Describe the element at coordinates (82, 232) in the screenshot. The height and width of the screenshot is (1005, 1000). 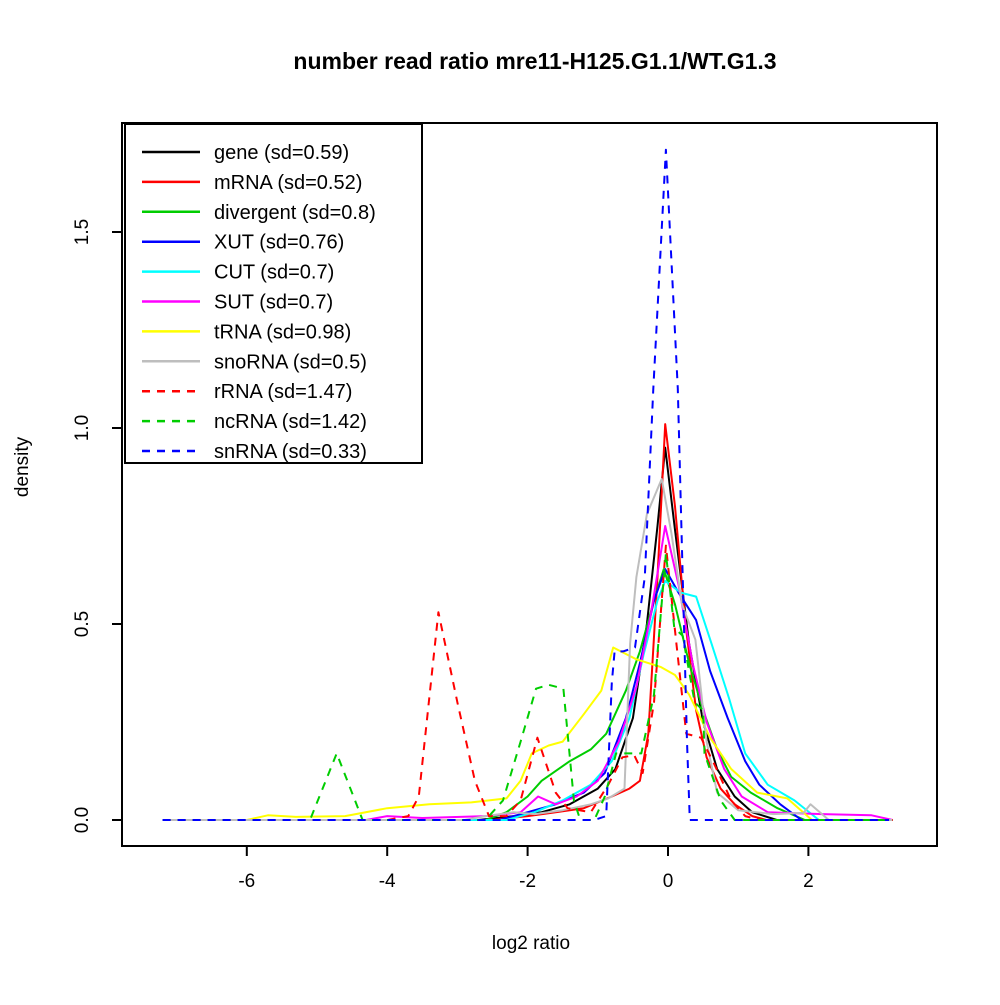
I see `y-tick-label: 1.5` at that location.